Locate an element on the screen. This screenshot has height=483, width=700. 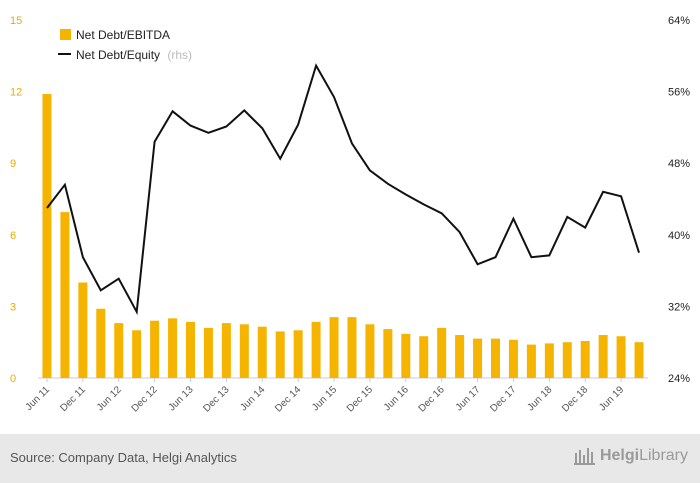
legend-label-equity-suffix: (rhs) is located at coordinates (179, 55).